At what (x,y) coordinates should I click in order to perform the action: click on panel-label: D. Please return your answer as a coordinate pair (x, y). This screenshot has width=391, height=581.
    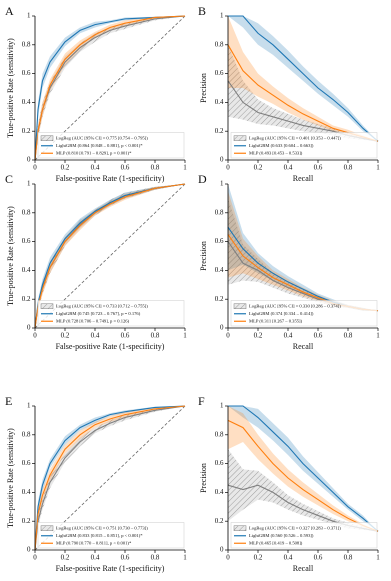
    Looking at the image, I should click on (202, 179).